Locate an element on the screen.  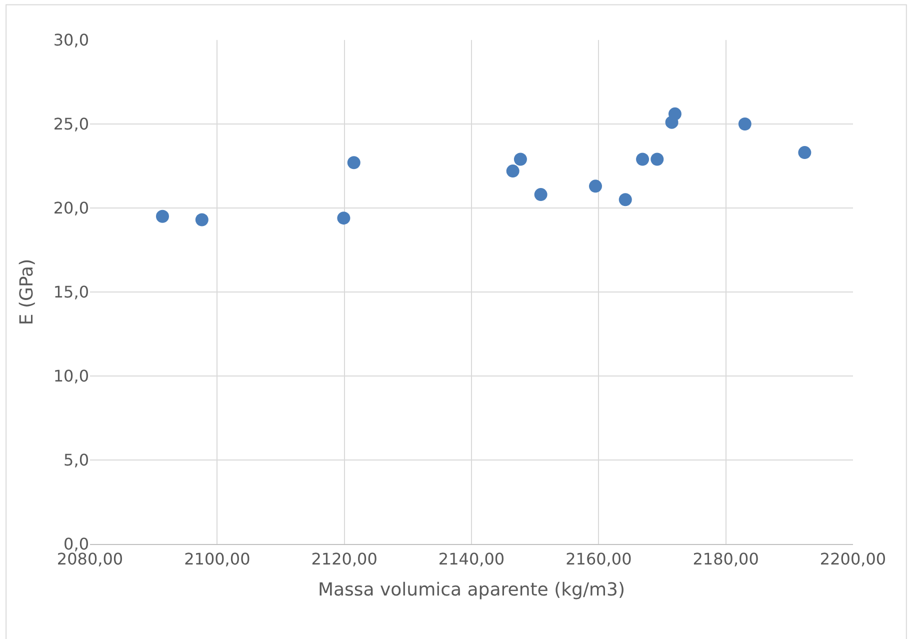
y-tick-label: 15,0 is located at coordinates (71, 292).